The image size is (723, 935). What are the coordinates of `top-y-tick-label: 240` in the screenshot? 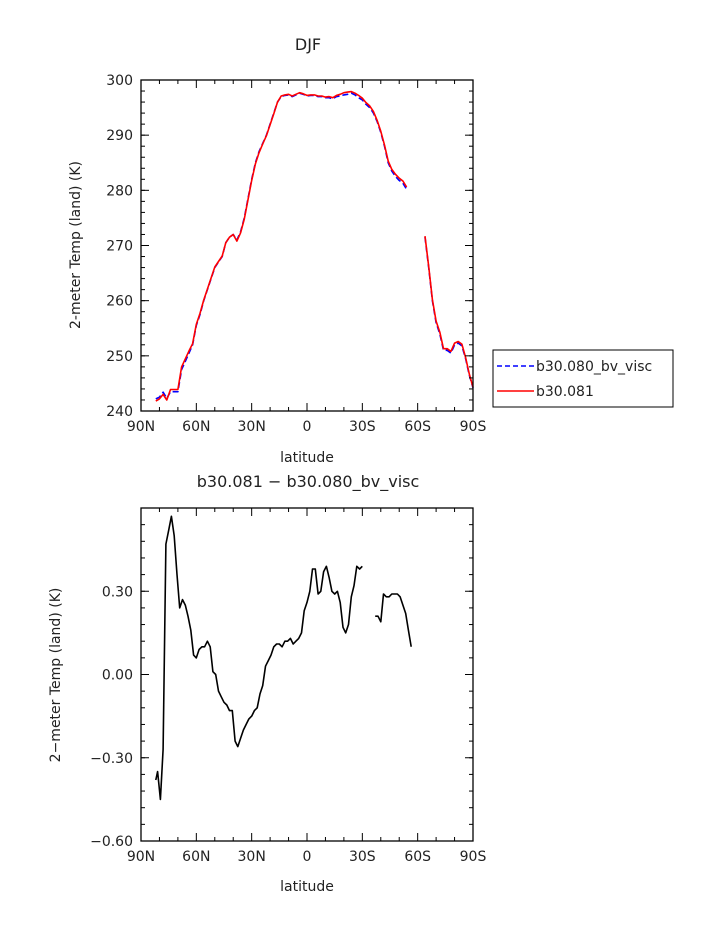 It's located at (119, 412).